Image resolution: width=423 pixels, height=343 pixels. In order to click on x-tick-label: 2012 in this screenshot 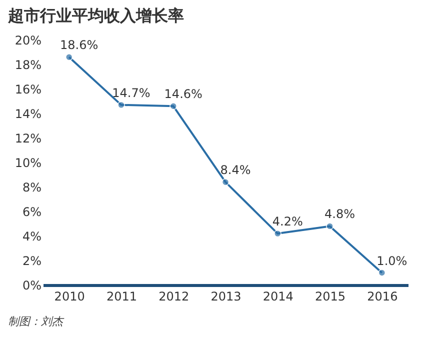, I will do `click(174, 297)`.